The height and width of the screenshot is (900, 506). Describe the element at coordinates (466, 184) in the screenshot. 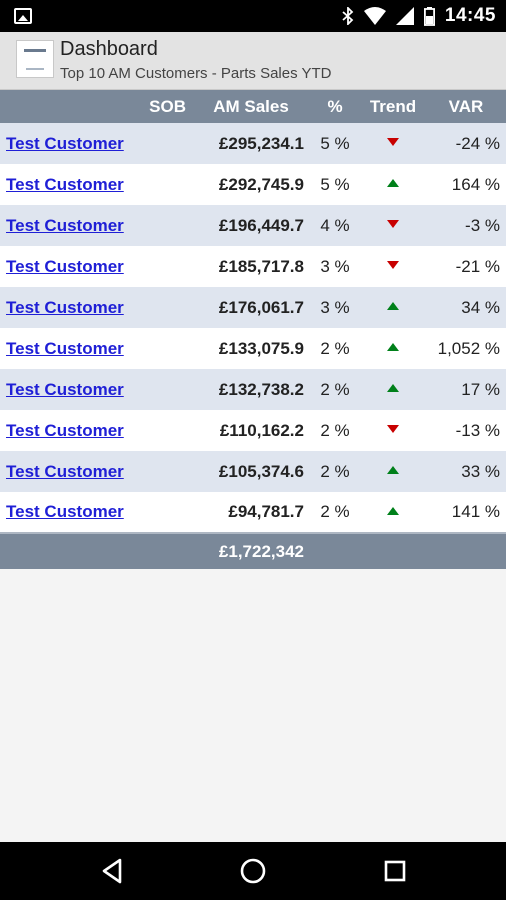

I see `var-cell: 164 %` at that location.